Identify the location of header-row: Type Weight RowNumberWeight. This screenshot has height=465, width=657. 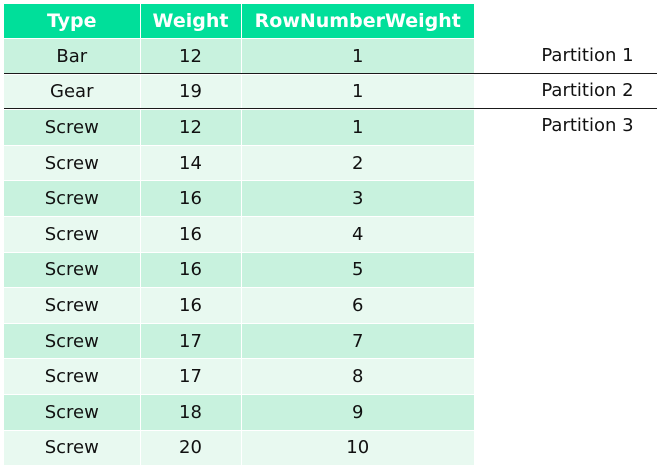
(239, 21).